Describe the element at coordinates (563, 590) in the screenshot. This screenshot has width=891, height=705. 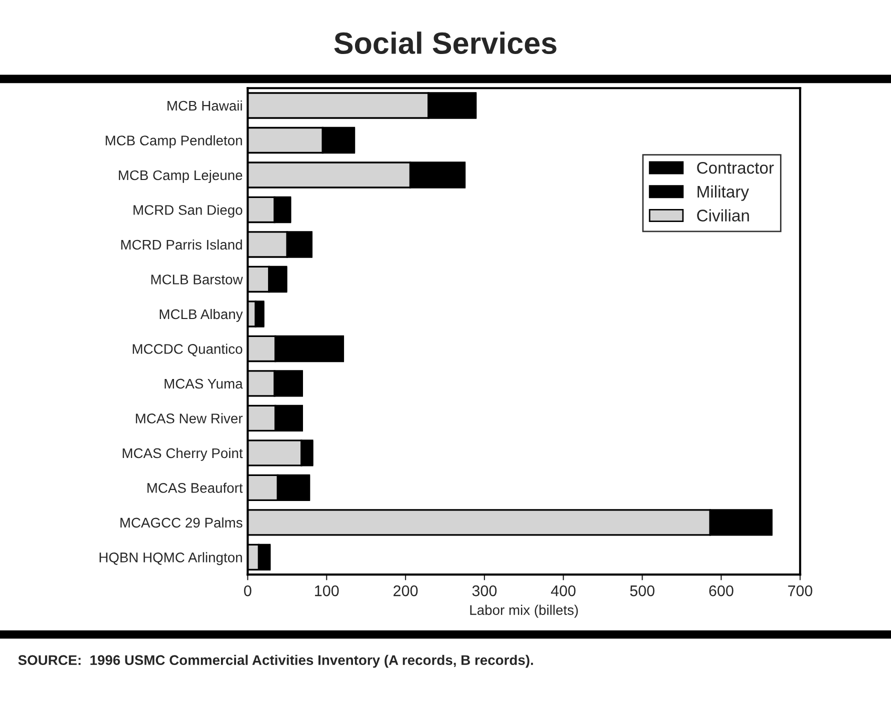
I see `x-tick-label: 400` at that location.